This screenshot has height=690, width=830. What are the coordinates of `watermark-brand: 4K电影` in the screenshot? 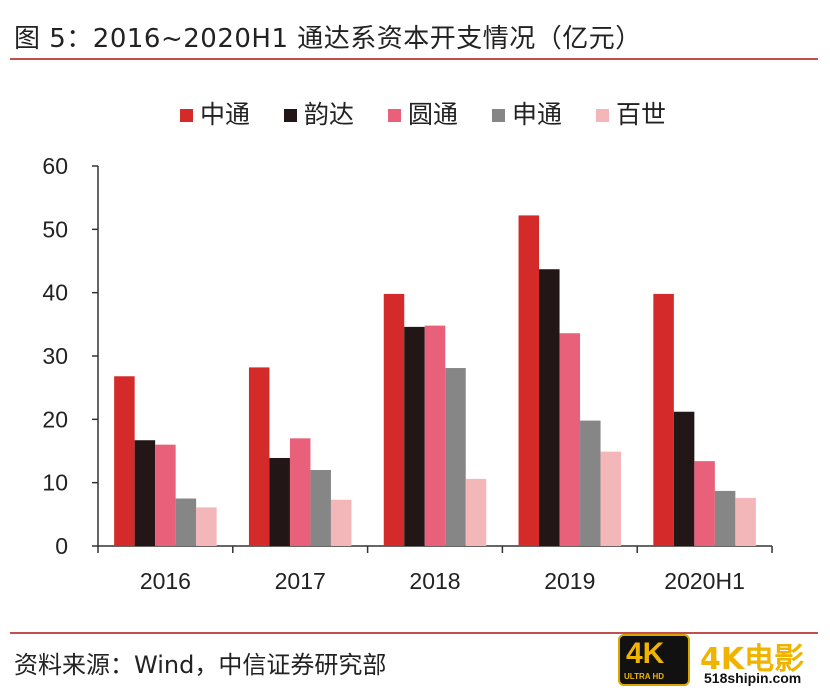 It's located at (752, 659).